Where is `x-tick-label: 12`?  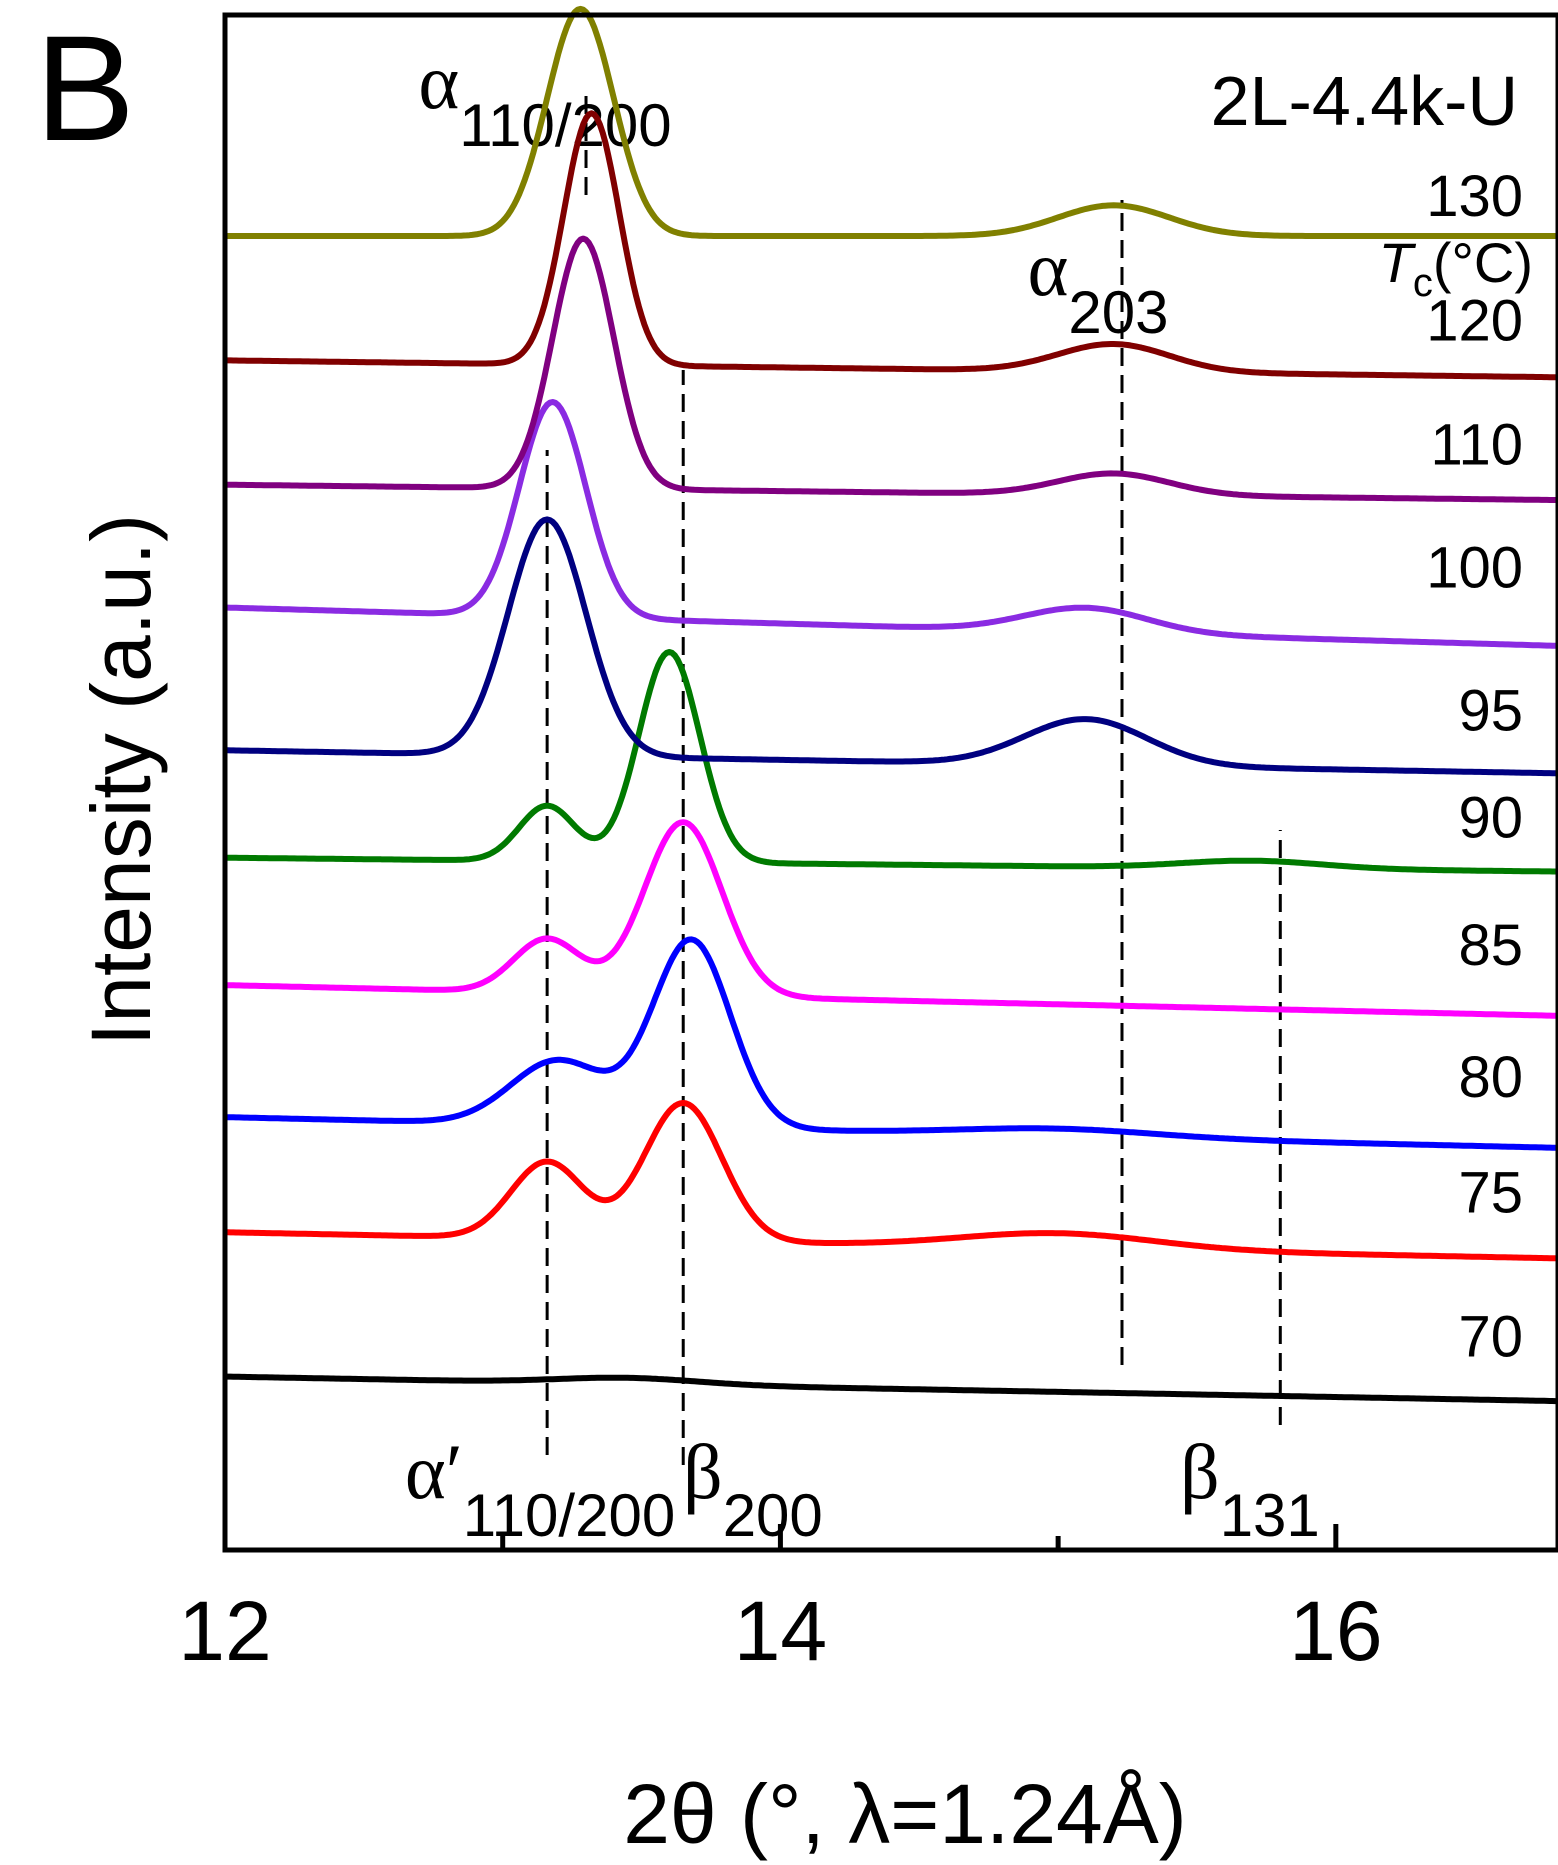
x-tick-label: 12 is located at coordinates (224, 1631).